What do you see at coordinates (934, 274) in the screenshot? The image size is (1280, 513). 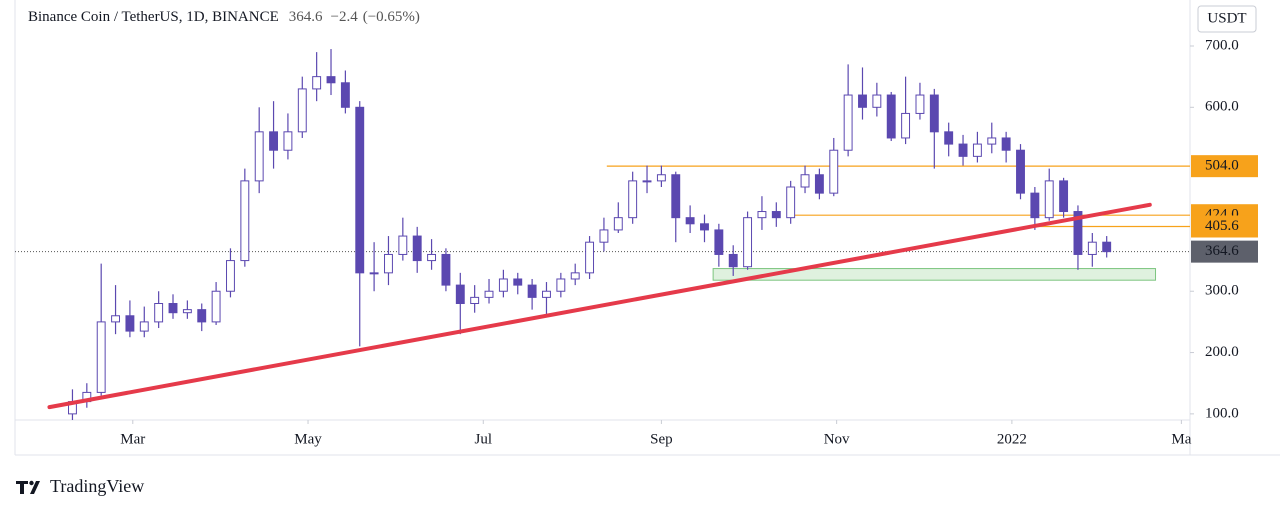 I see `support-zone` at bounding box center [934, 274].